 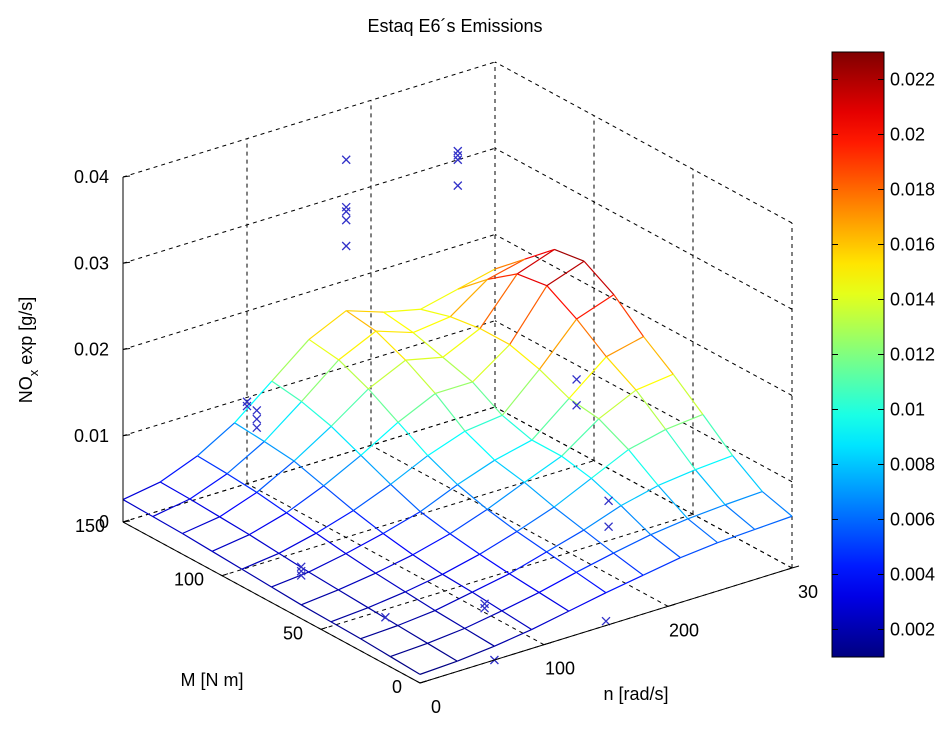 What do you see at coordinates (635, 694) in the screenshot?
I see `x-axis-label: n [rad/s]` at bounding box center [635, 694].